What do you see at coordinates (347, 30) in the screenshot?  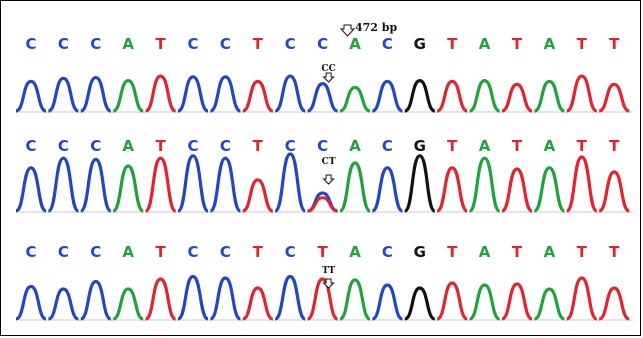 I see `position-arrow-icon` at bounding box center [347, 30].